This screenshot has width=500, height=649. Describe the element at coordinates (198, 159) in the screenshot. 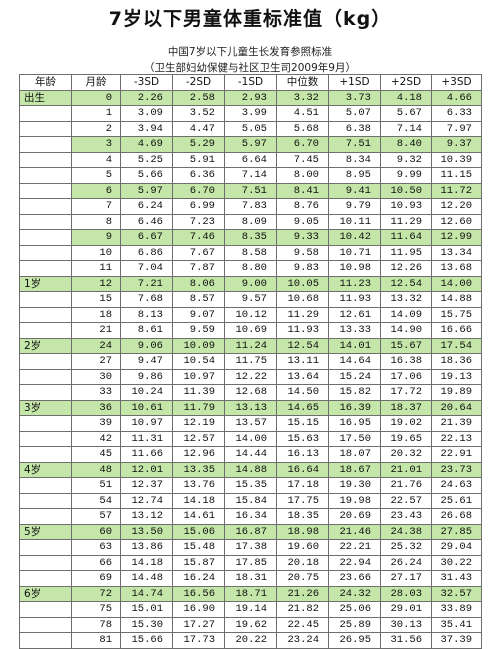

I see `minus2sd-cell: 5.91` at that location.